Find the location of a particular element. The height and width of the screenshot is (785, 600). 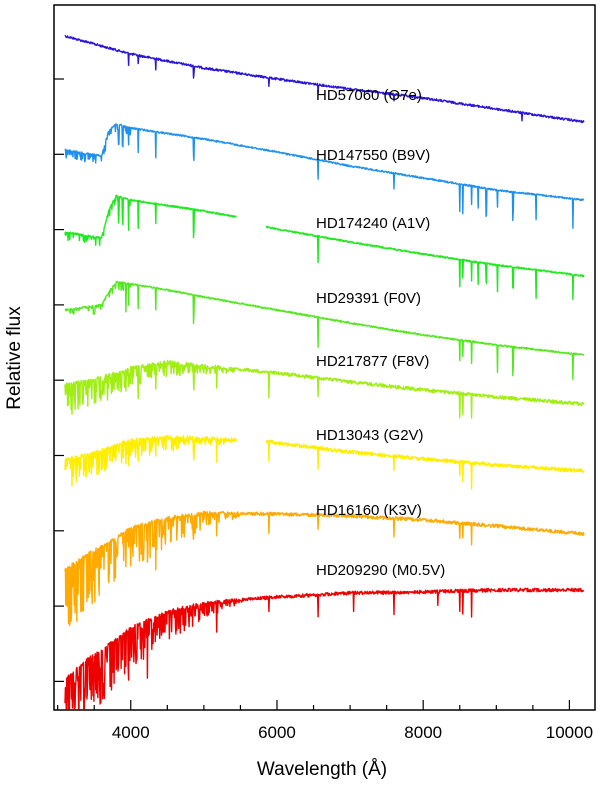

spectrum-hd209290 is located at coordinates (324, 648).